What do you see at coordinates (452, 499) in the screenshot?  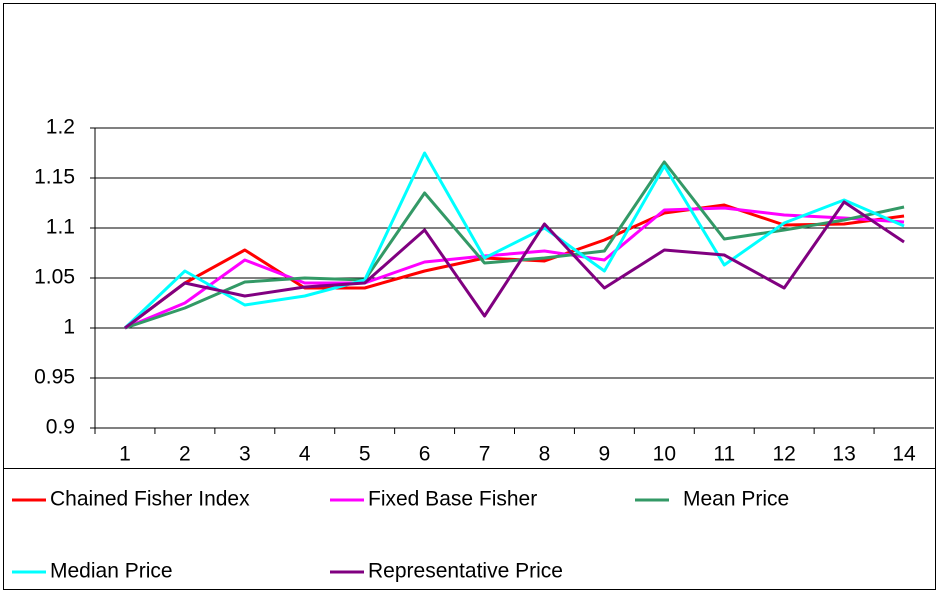 I see `legend-label: Fixed Base Fisher` at bounding box center [452, 499].